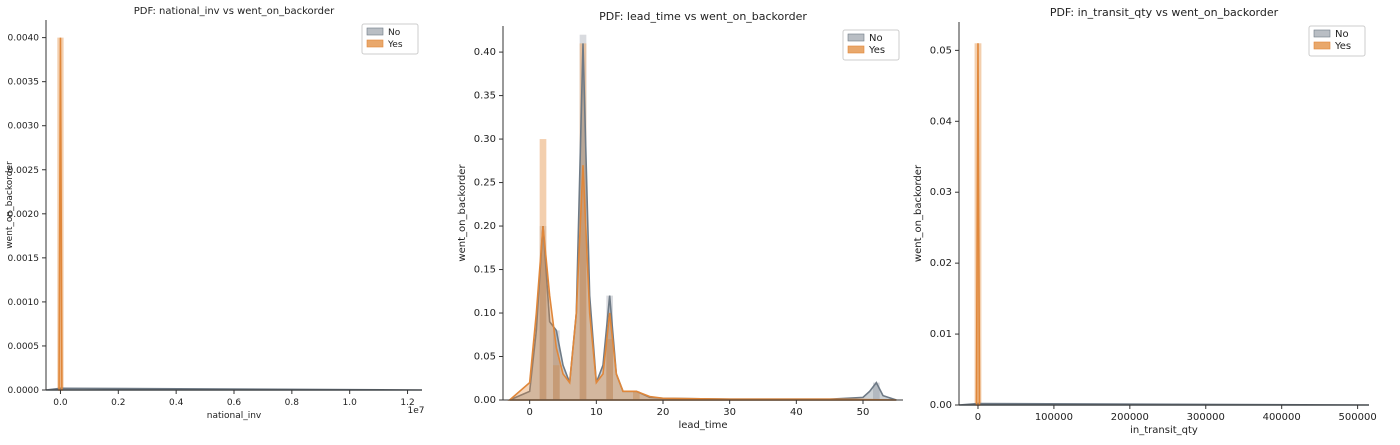 The width and height of the screenshot is (1400, 445). I want to click on y-tick-label: 0.15, so click(485, 270).